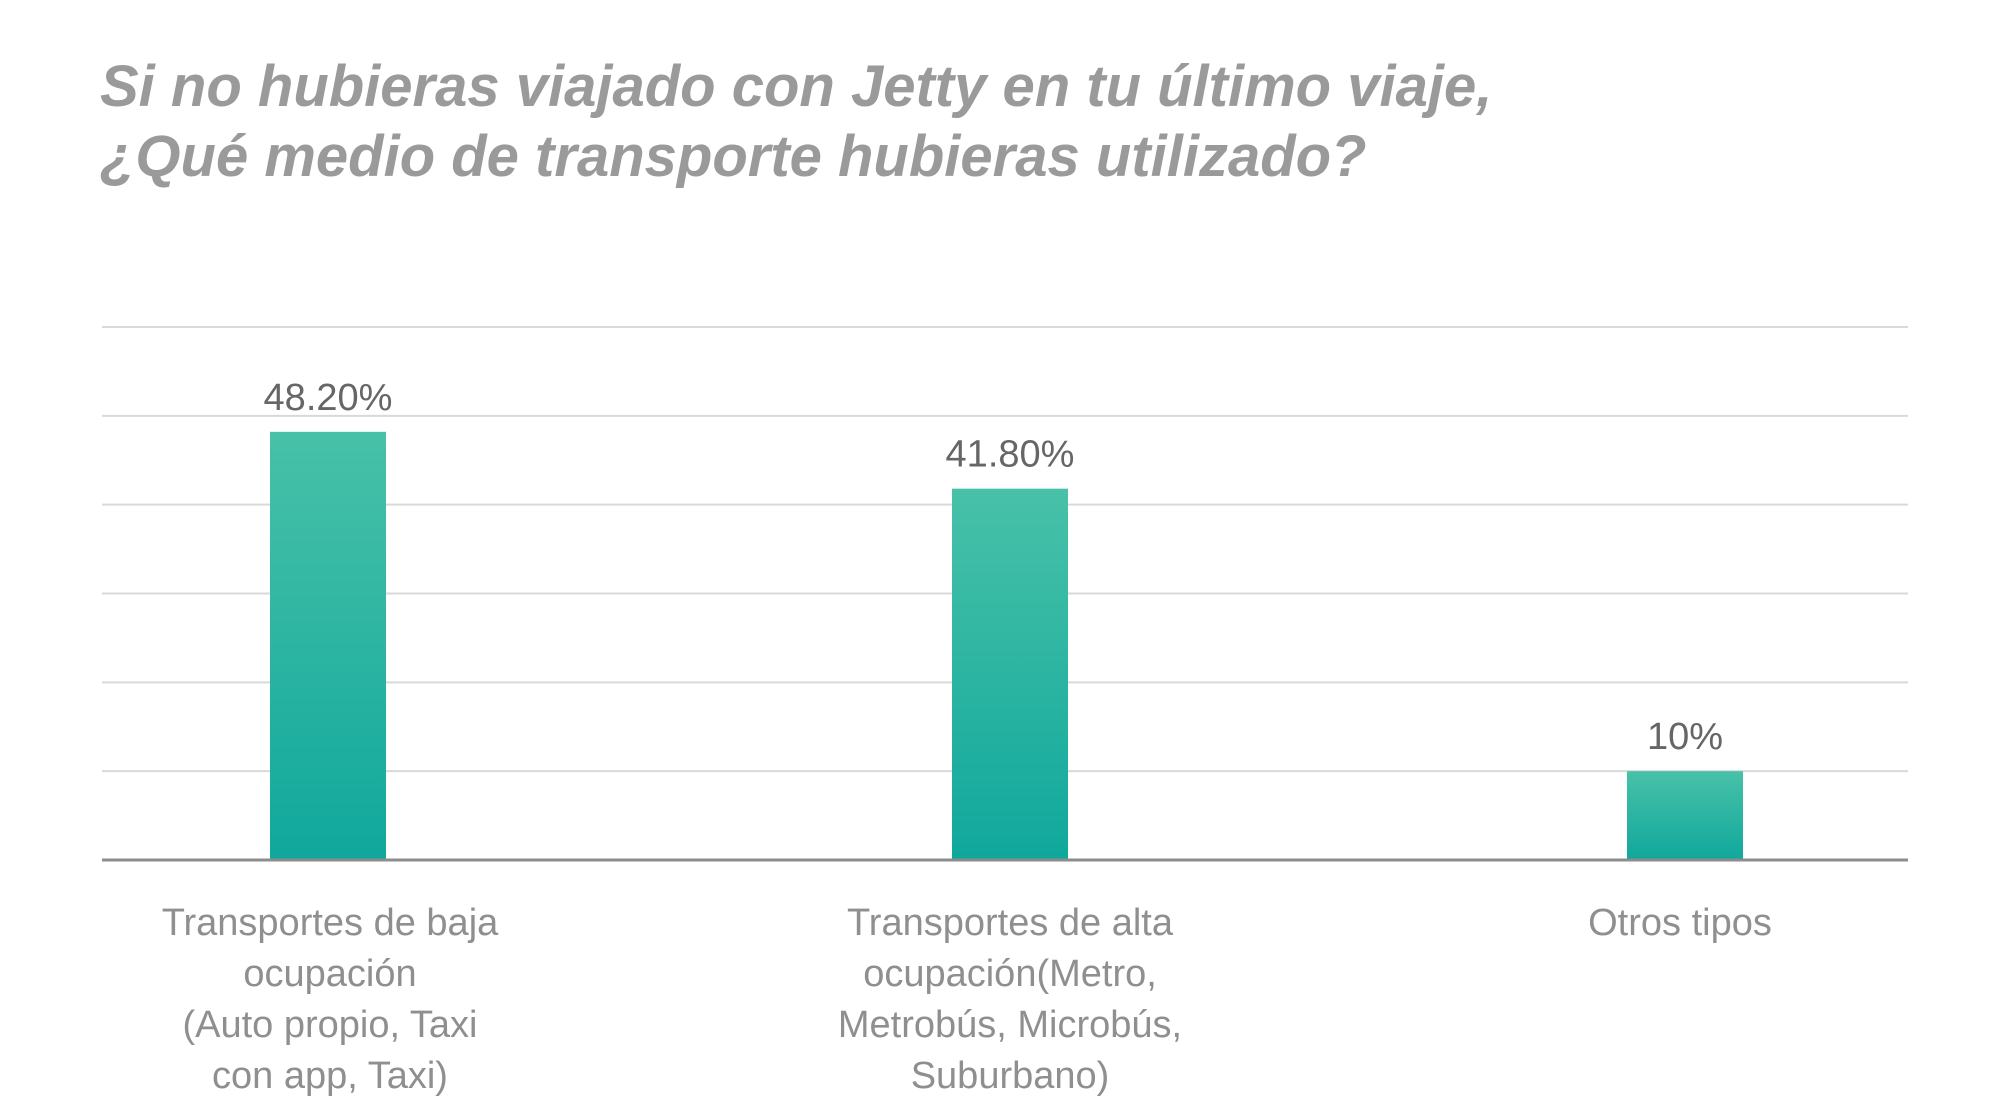 Image resolution: width=2000 pixels, height=1108 pixels. Describe the element at coordinates (1010, 1025) in the screenshot. I see `category-label-line: Metrobús, Microbús,` at that location.